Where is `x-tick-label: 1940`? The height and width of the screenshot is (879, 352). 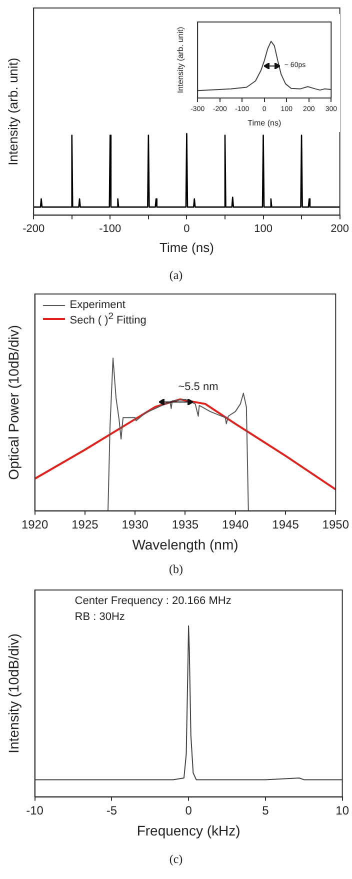
x-tick-label: 1940 is located at coordinates (236, 524).